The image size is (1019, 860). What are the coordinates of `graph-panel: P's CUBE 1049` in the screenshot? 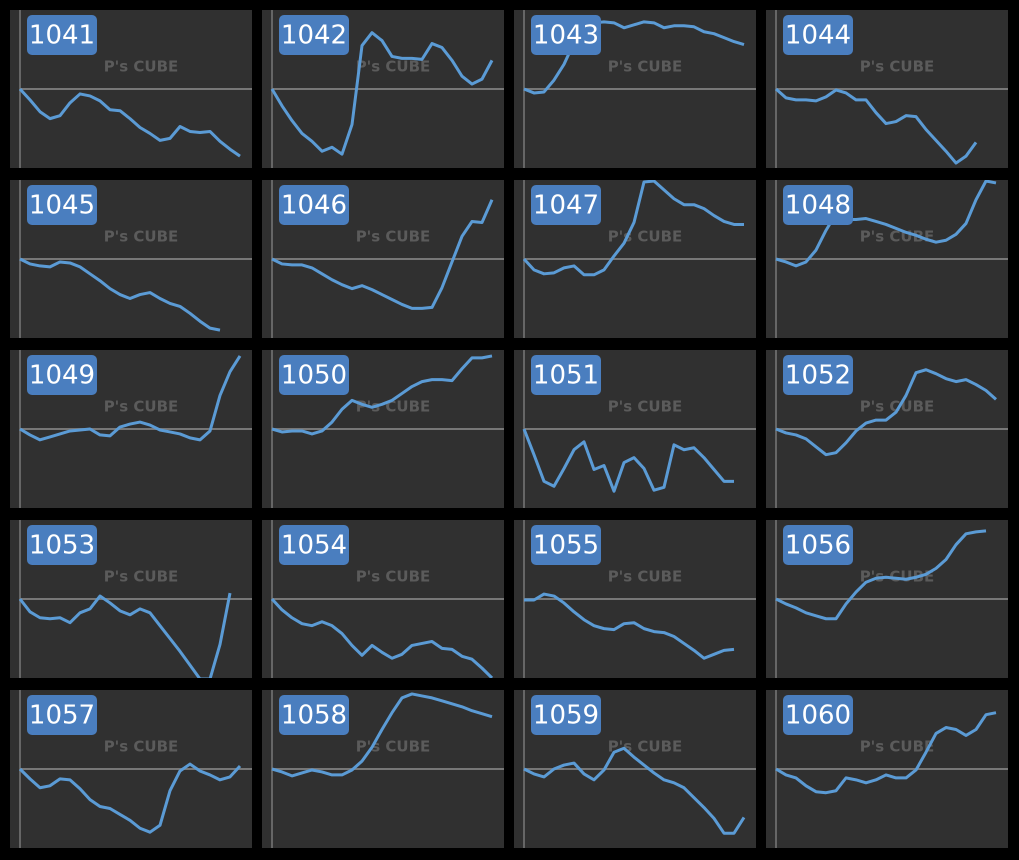 It's located at (131, 429).